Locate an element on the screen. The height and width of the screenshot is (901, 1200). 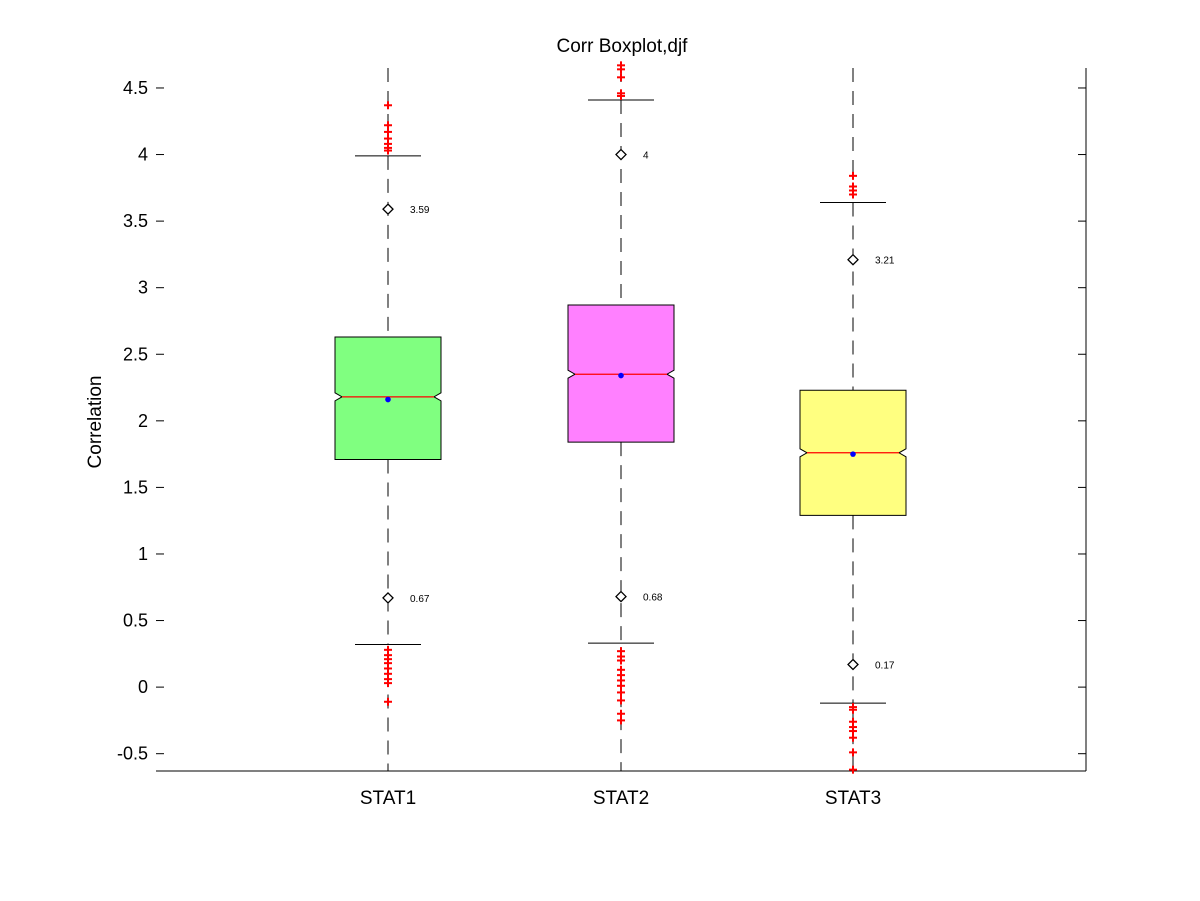
x-axis-categories: STAT1 STAT2 STAT3 is located at coordinates (620, 798).